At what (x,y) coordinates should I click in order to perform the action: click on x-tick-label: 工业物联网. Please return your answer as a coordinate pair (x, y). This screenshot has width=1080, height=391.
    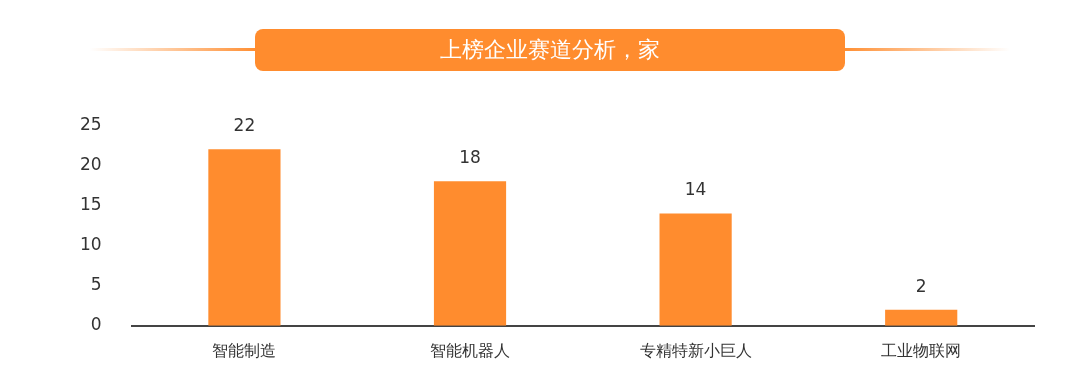
    Looking at the image, I should click on (921, 350).